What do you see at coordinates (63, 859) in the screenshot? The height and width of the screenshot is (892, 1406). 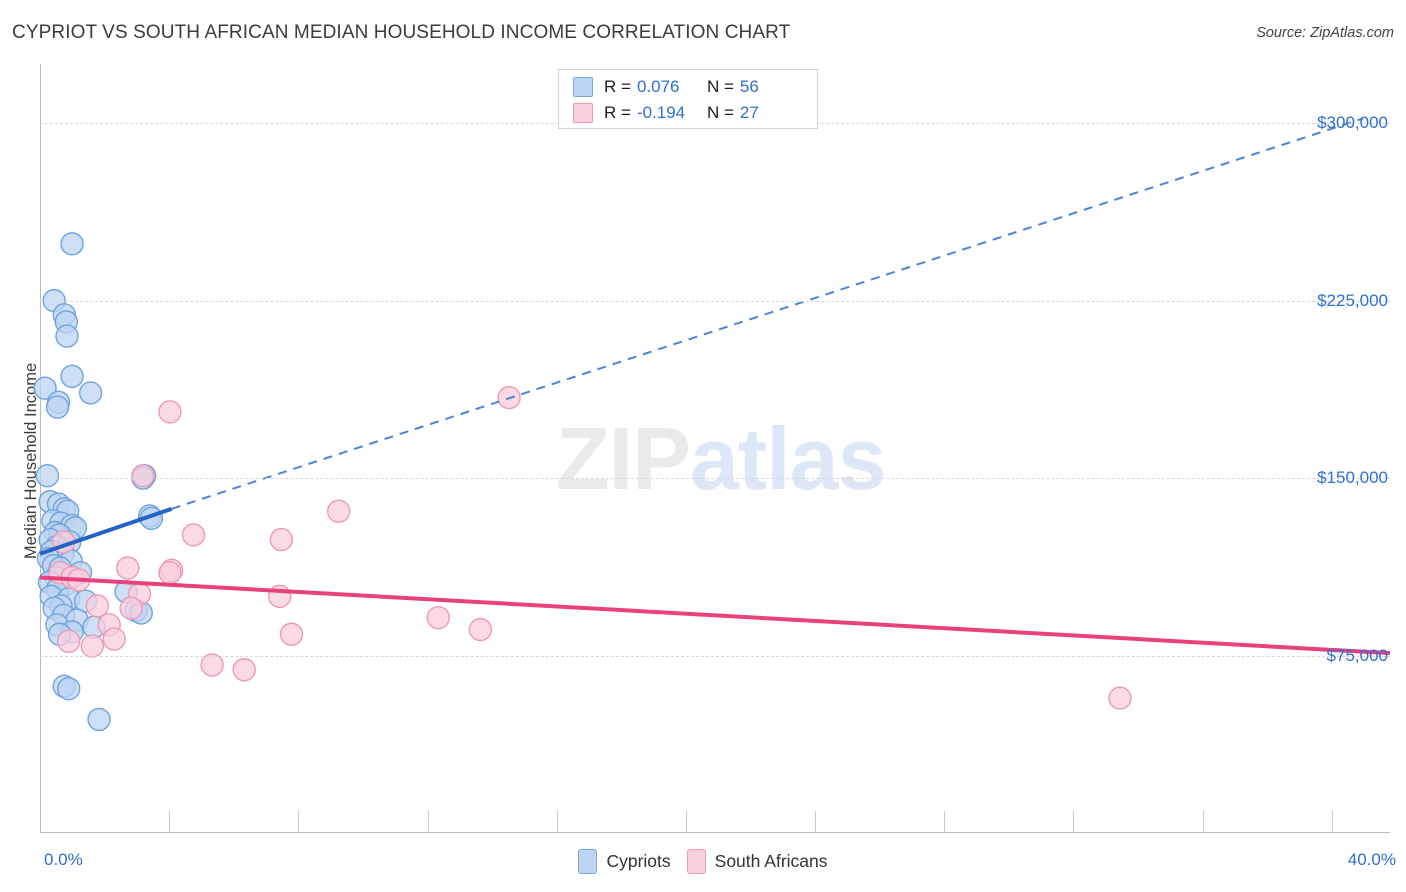 I see `x-axis-min-label: 0.0%` at bounding box center [63, 859].